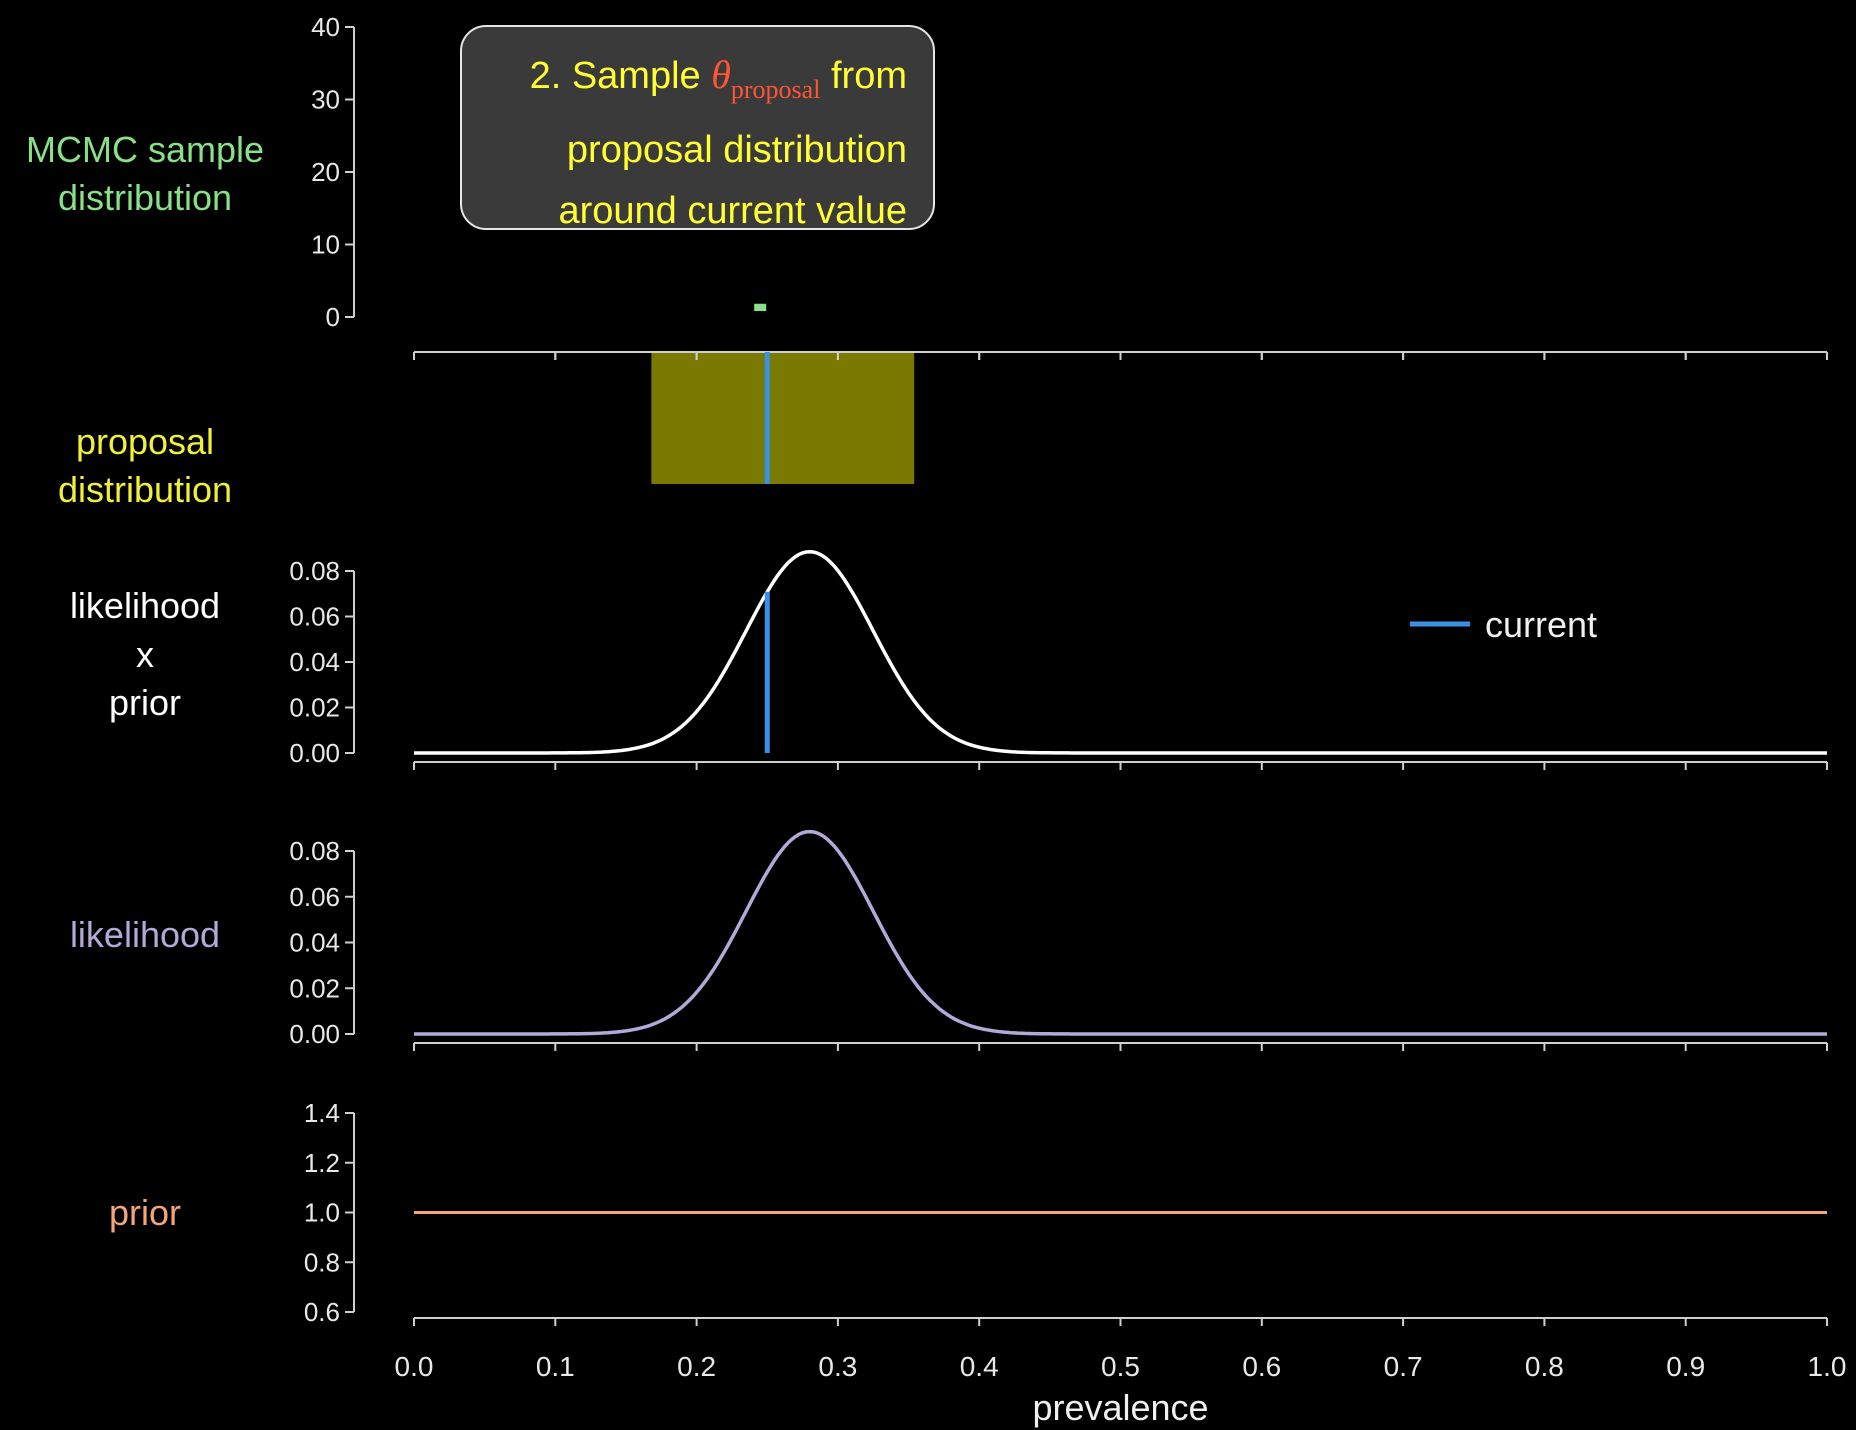 This screenshot has height=1430, width=1856. Describe the element at coordinates (333, 317) in the screenshot. I see `mcmc-y-tick-label: 0` at that location.